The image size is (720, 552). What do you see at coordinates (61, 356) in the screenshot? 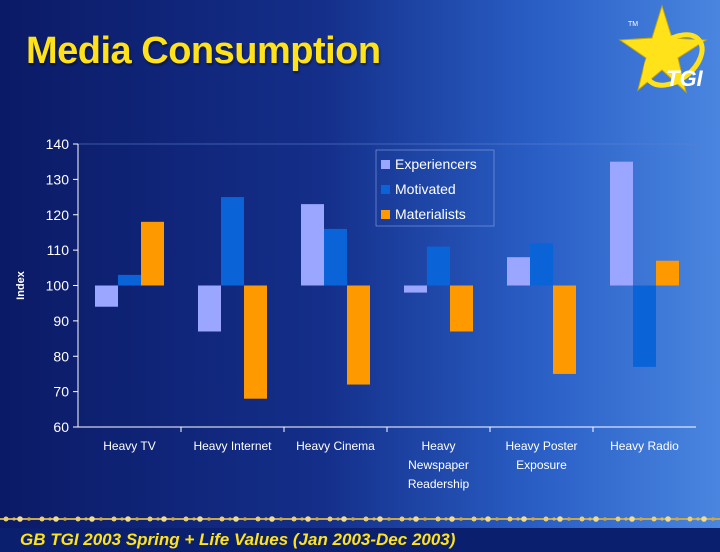
I see `y-tick-label: 80` at bounding box center [61, 356].